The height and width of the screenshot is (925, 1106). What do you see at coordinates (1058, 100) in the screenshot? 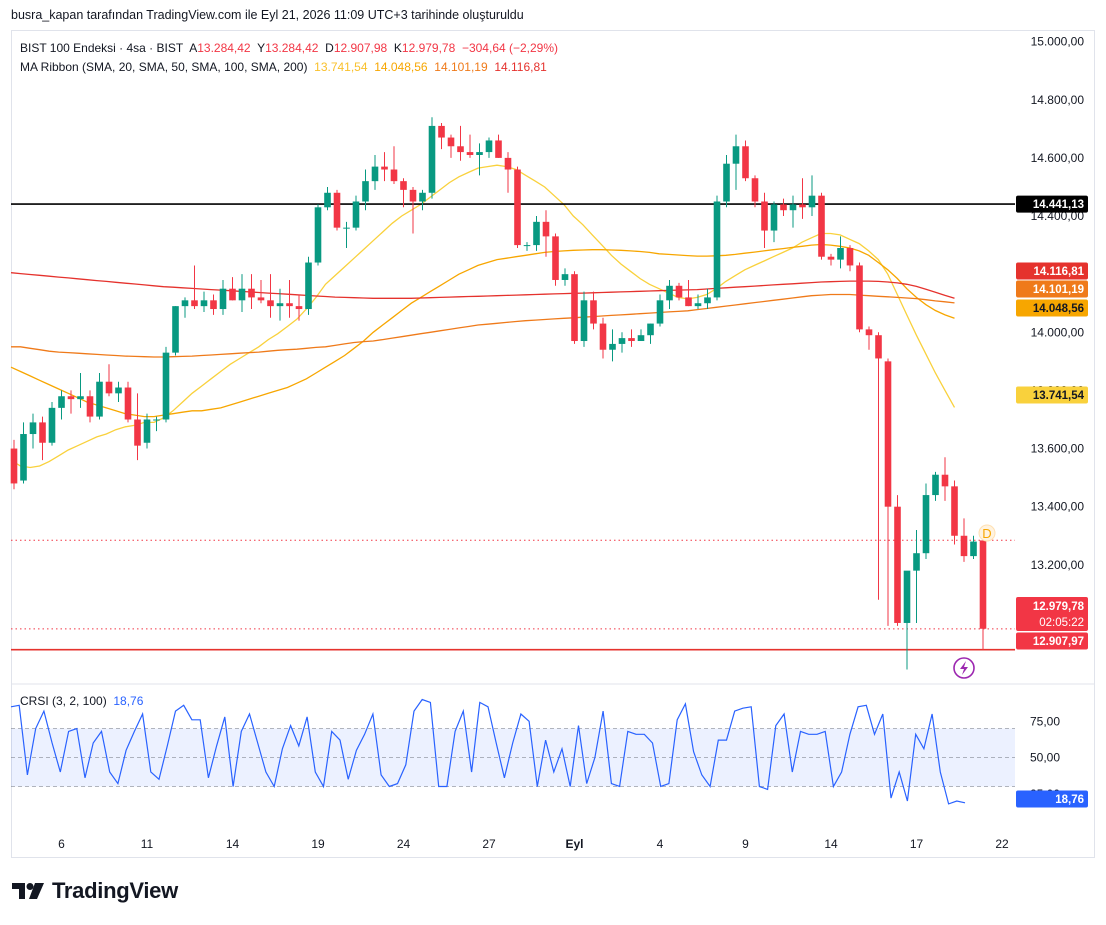
I see `price-tick-label: 14.800,00` at bounding box center [1058, 100].